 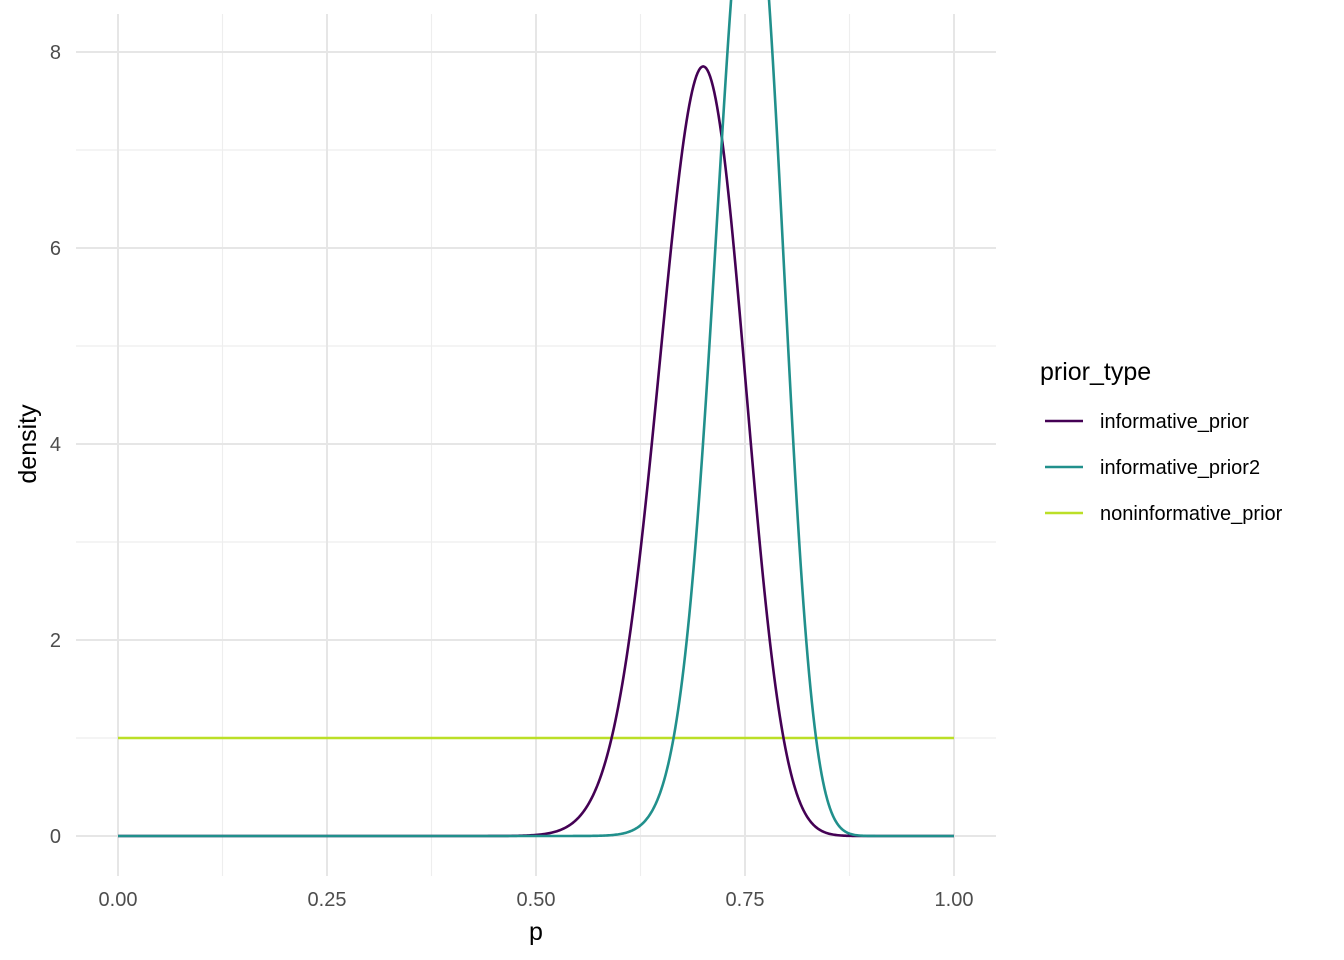 What do you see at coordinates (55, 249) in the screenshot?
I see `y-tick-label: 6` at bounding box center [55, 249].